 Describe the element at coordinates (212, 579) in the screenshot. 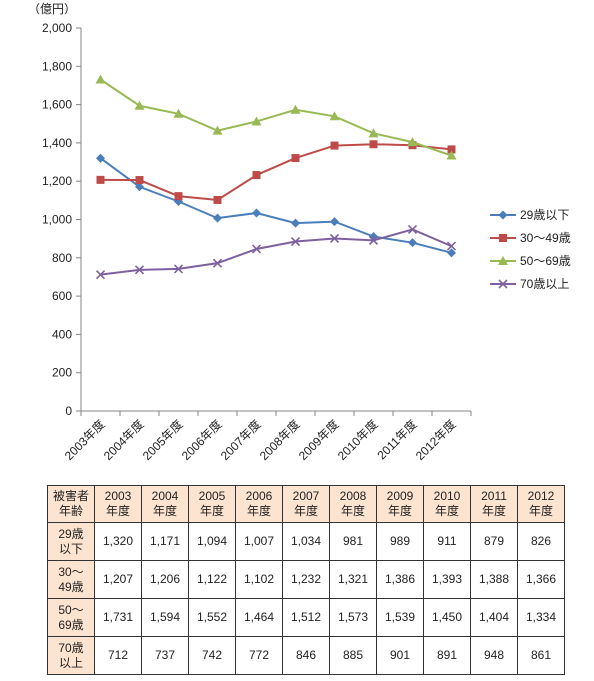

I see `table-cell: 1,122` at that location.